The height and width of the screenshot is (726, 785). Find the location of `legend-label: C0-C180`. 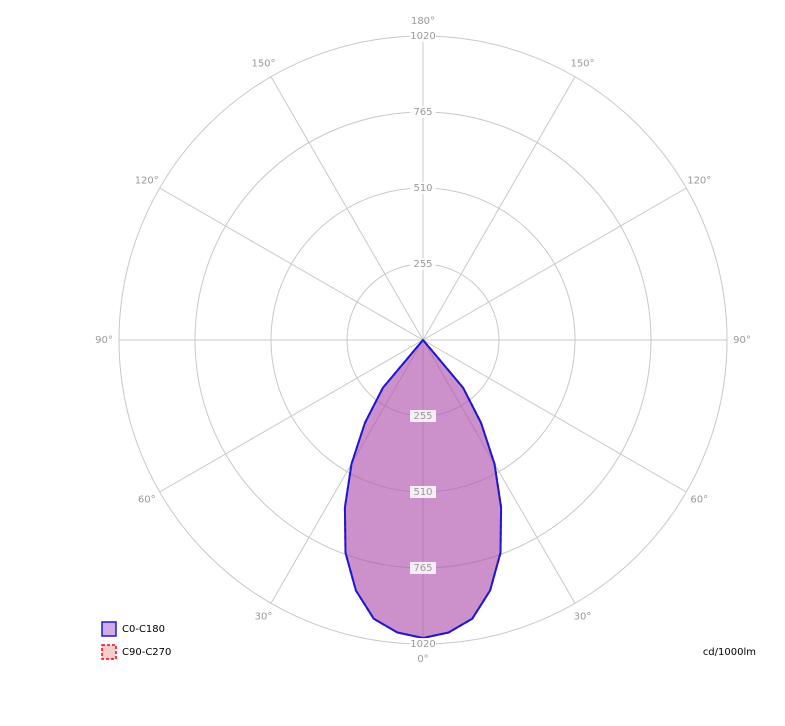

legend-label: C0-C180 is located at coordinates (143, 629).